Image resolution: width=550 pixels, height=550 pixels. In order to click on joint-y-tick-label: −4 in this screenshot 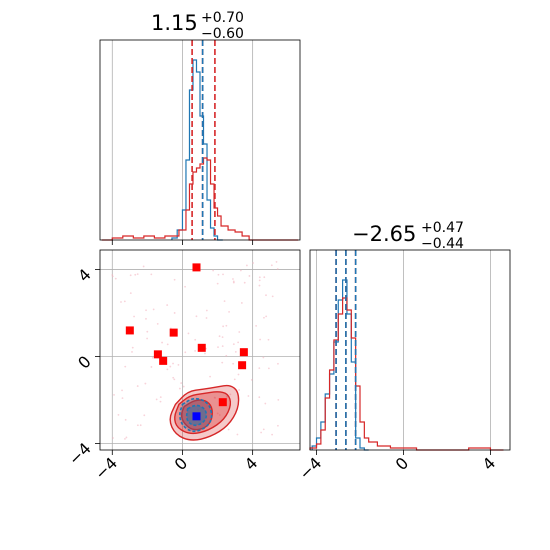, I will do `click(80, 454)`.